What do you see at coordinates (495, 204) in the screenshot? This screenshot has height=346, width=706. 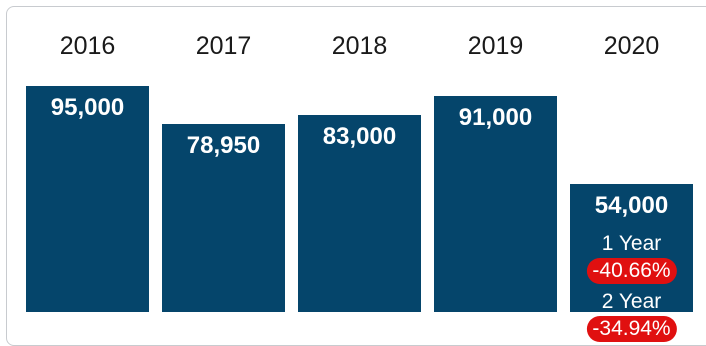 I see `bar-2019: 91,000` at bounding box center [495, 204].